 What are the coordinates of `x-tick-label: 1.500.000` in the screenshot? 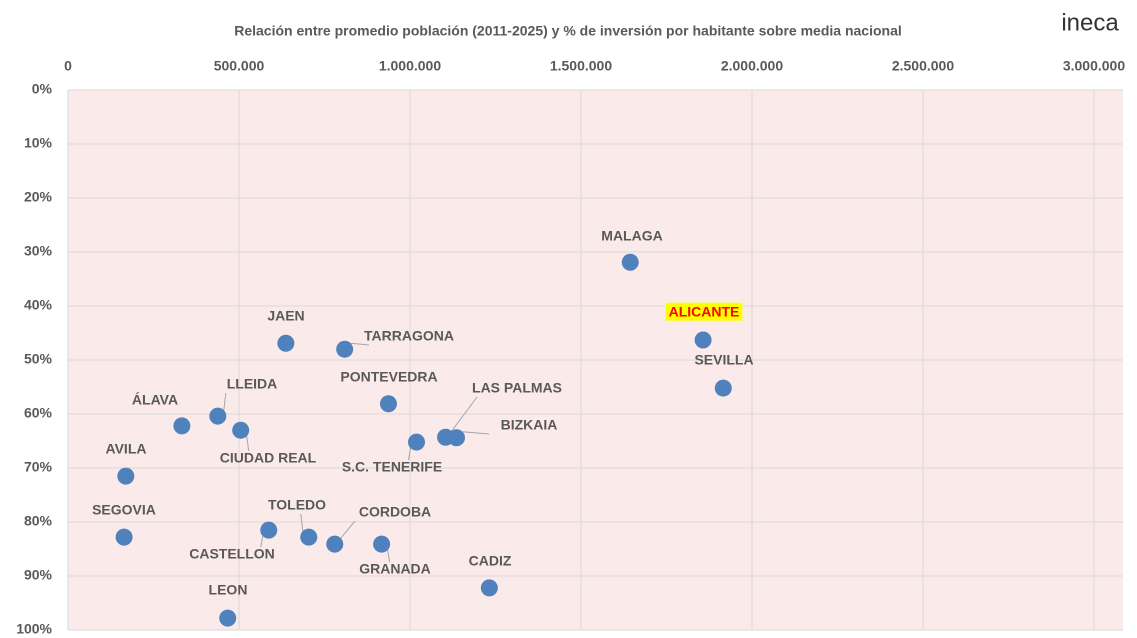 It's located at (581, 66).